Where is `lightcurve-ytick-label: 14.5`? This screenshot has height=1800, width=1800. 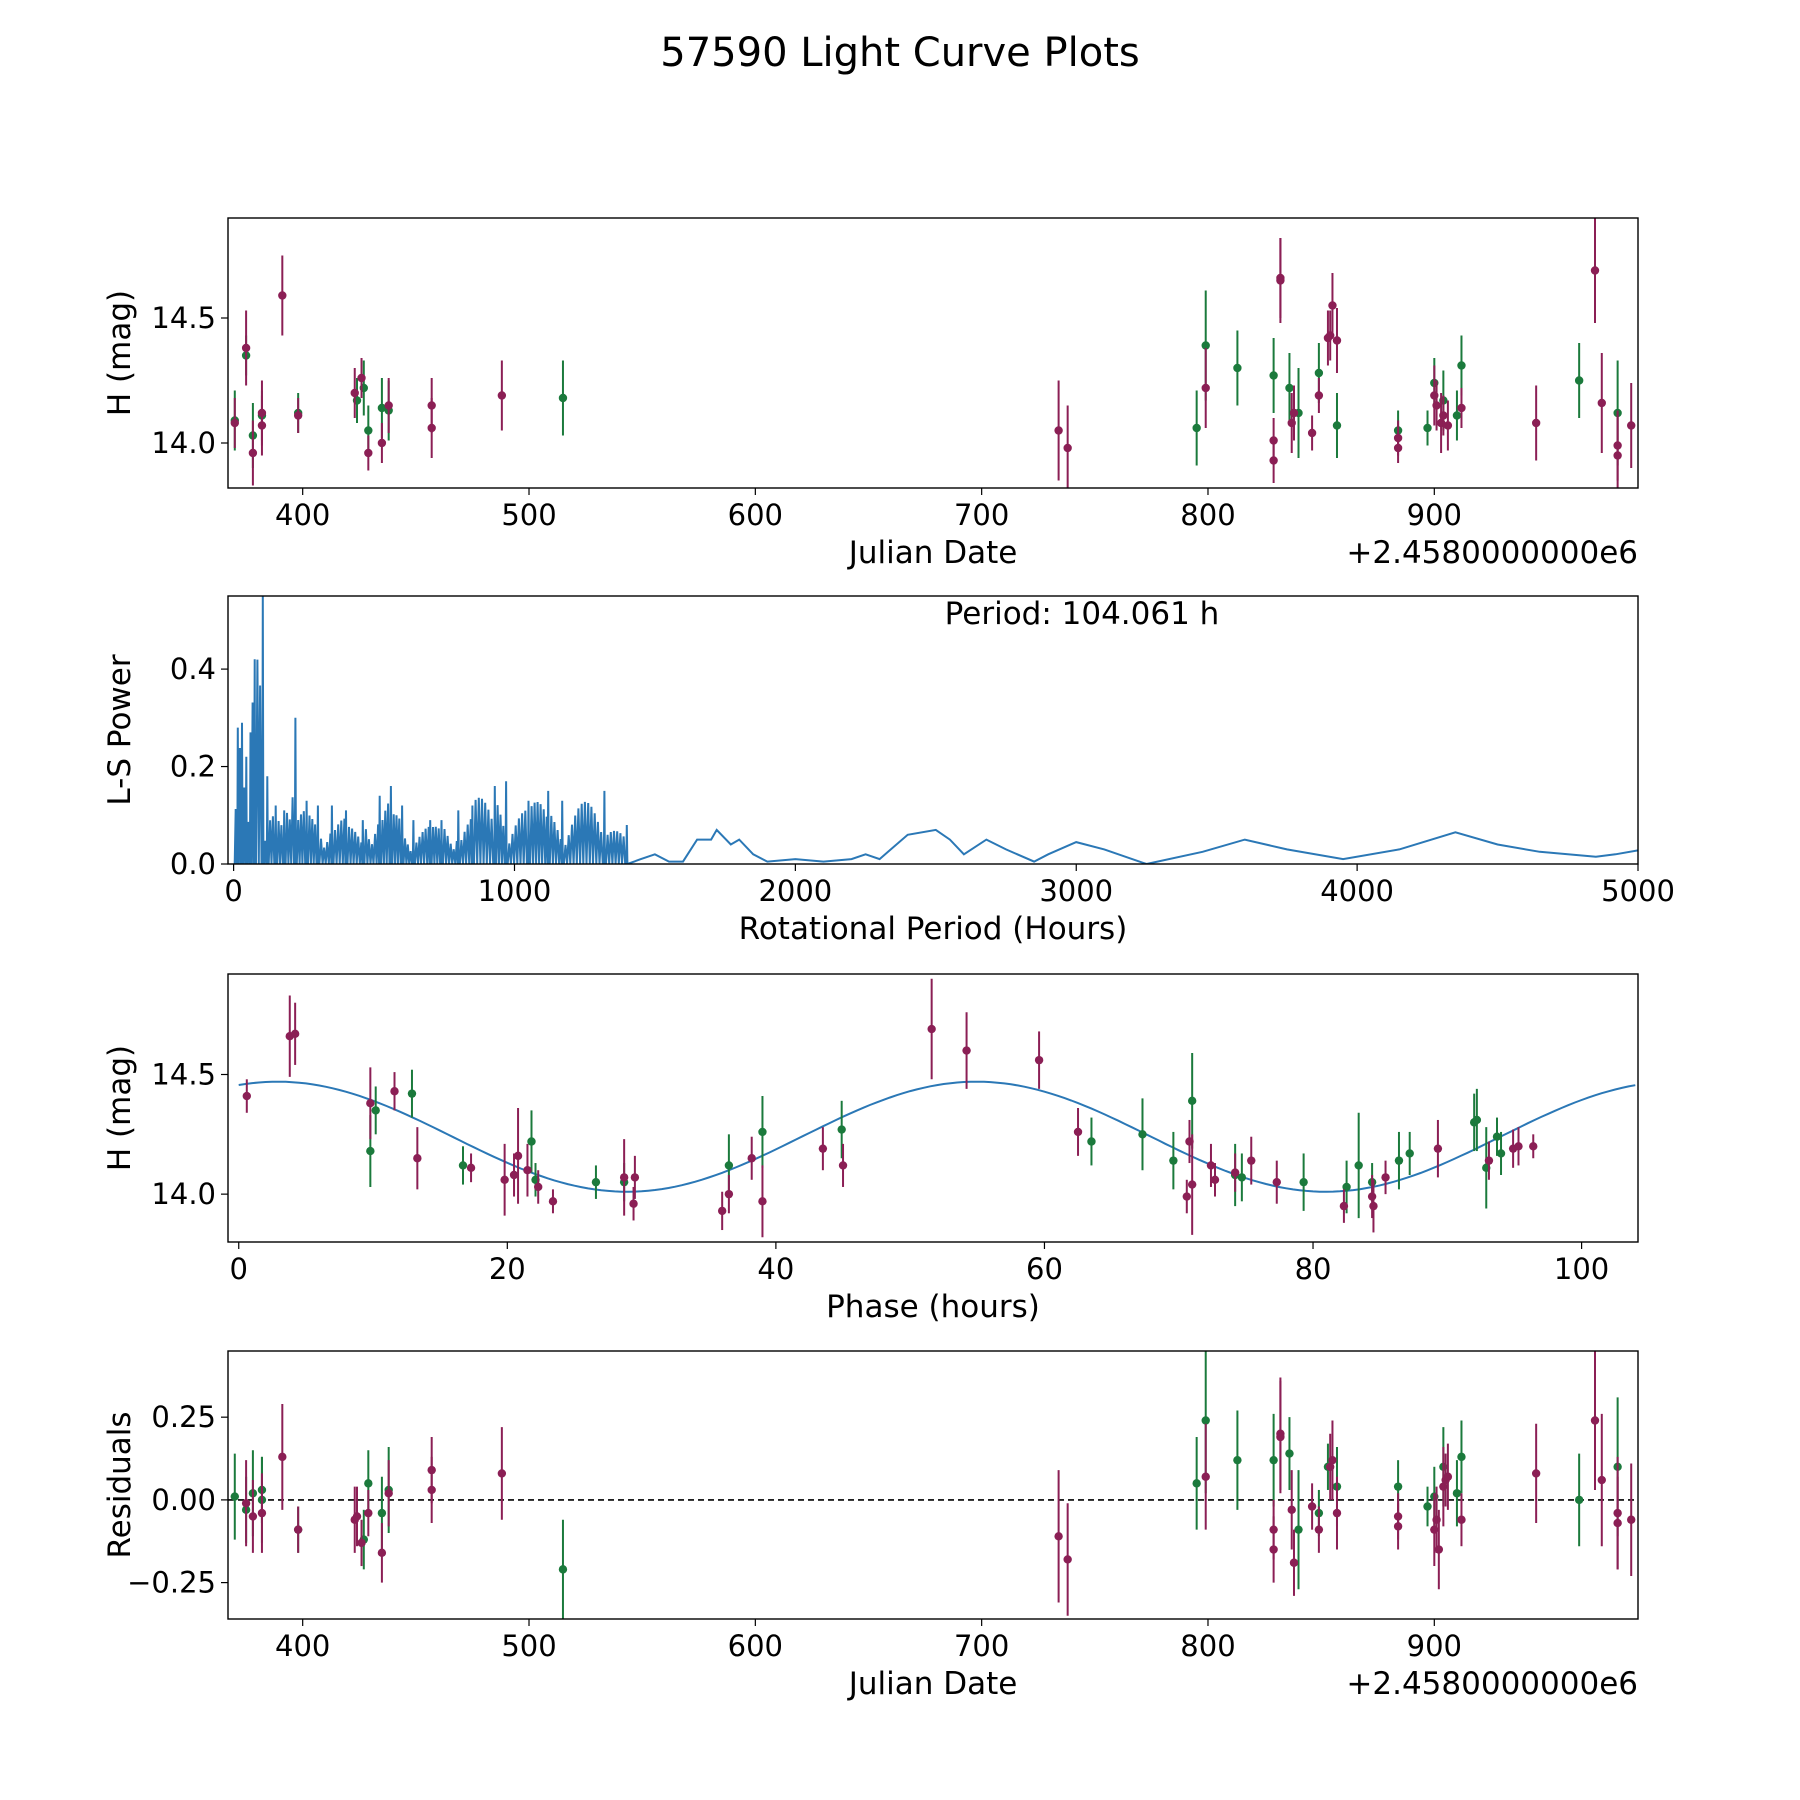 lightcurve-ytick-label: 14.5 is located at coordinates (183, 318).